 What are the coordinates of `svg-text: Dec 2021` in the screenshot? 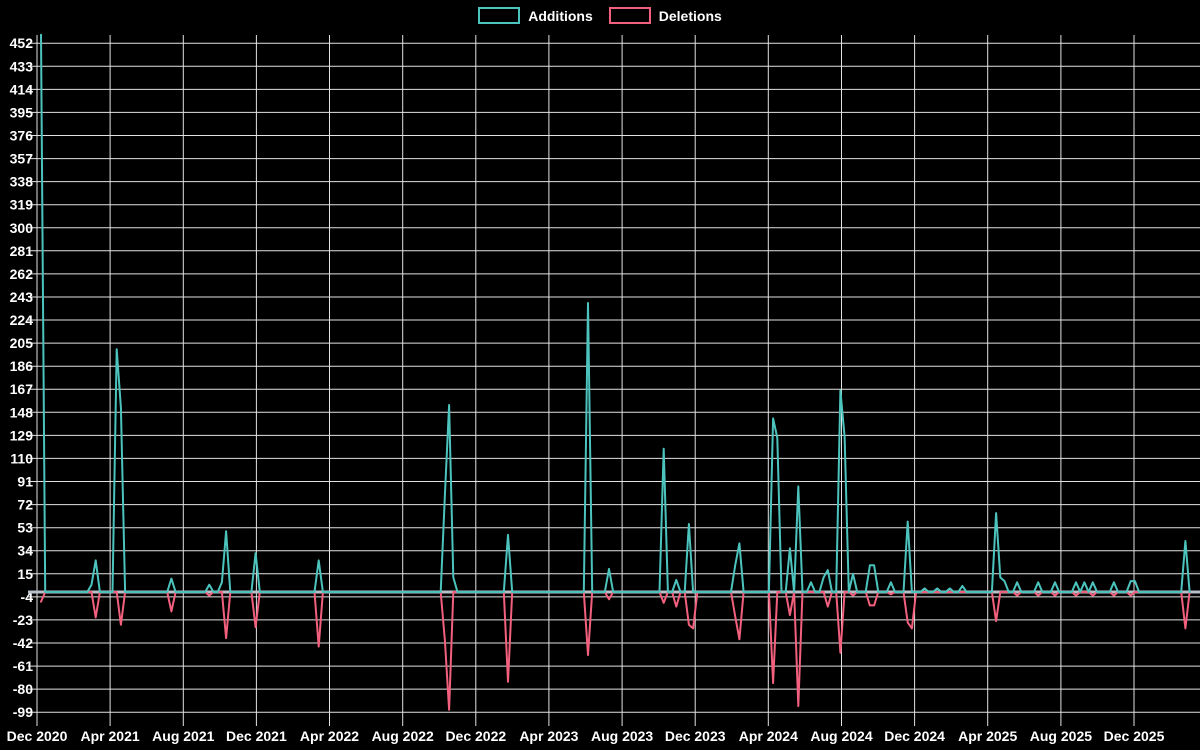 It's located at (256, 736).